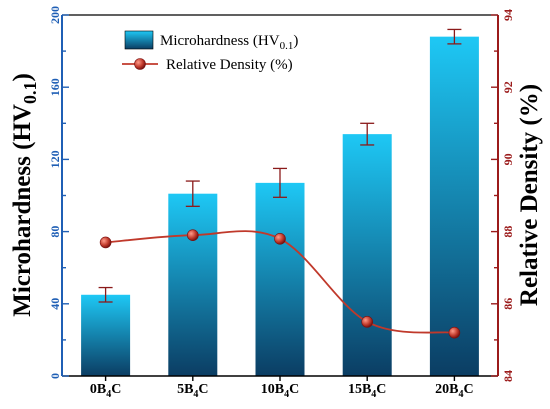 Image resolution: width=550 pixels, height=409 pixels. What do you see at coordinates (508, 232) in the screenshot?
I see `right-tick-label-88: 88` at bounding box center [508, 232].